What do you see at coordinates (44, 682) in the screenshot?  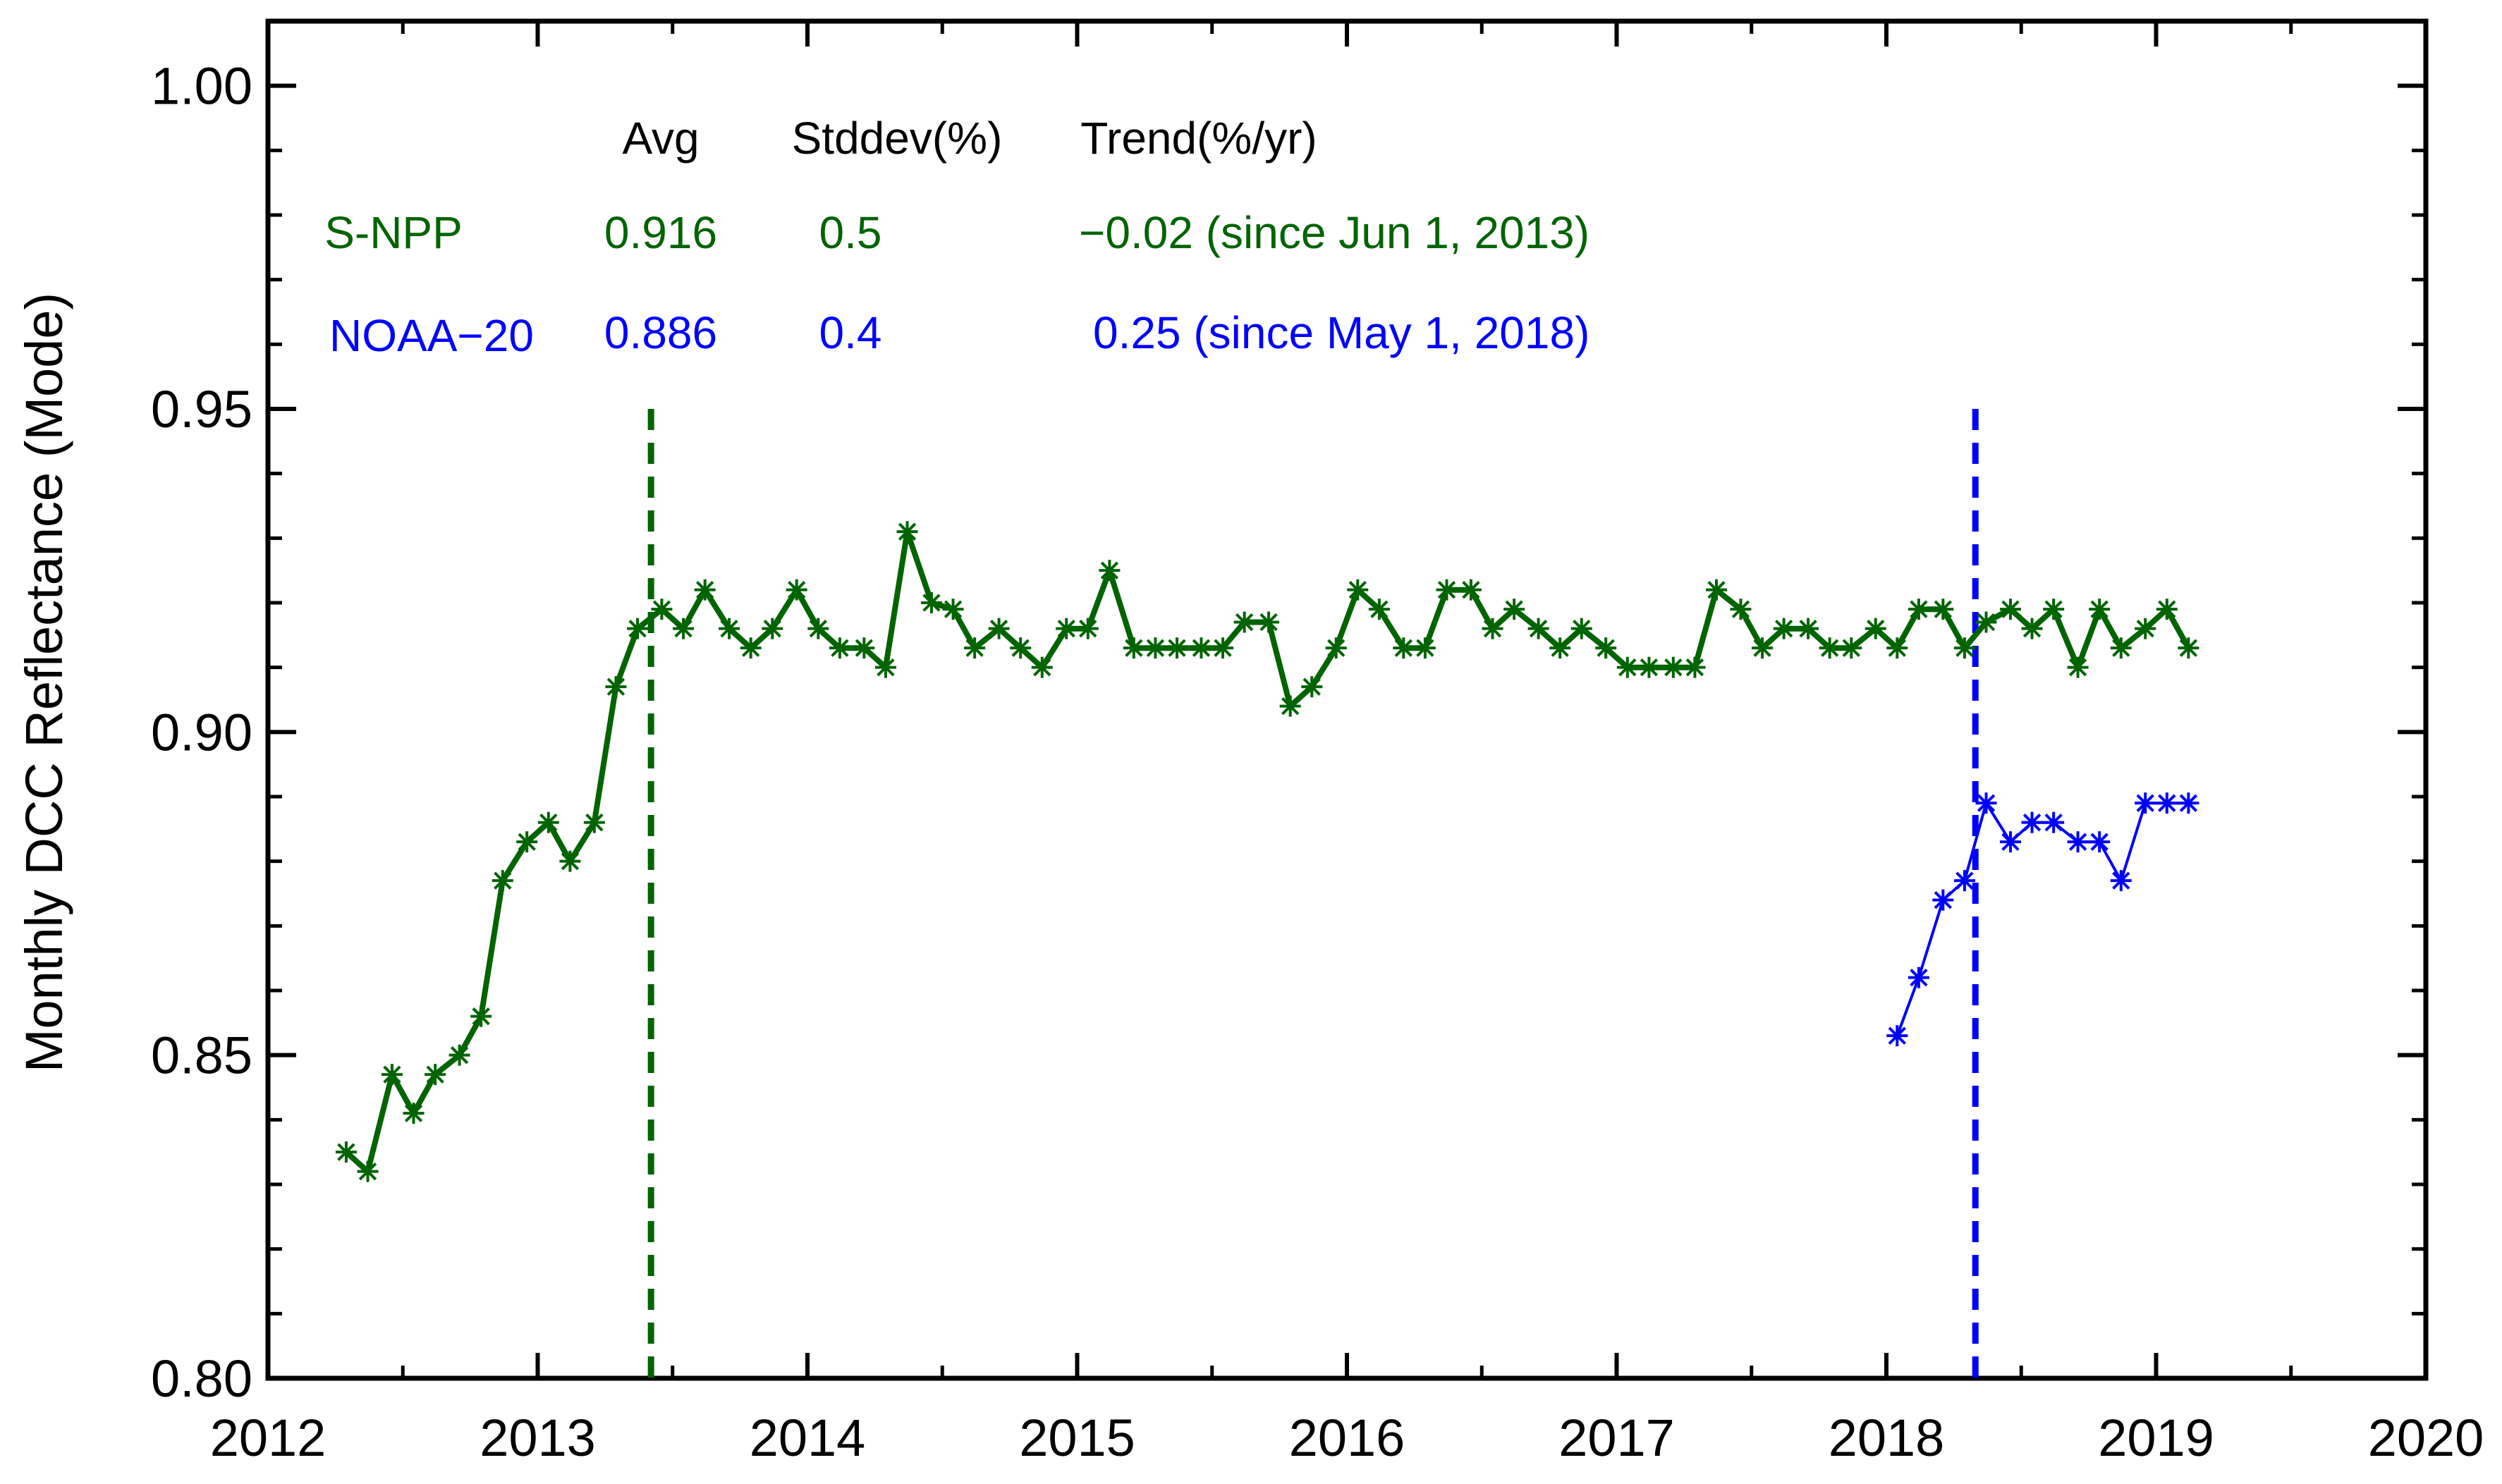 I see `y-axis-label: Monthly DCC Reflectance (Mode)` at bounding box center [44, 682].